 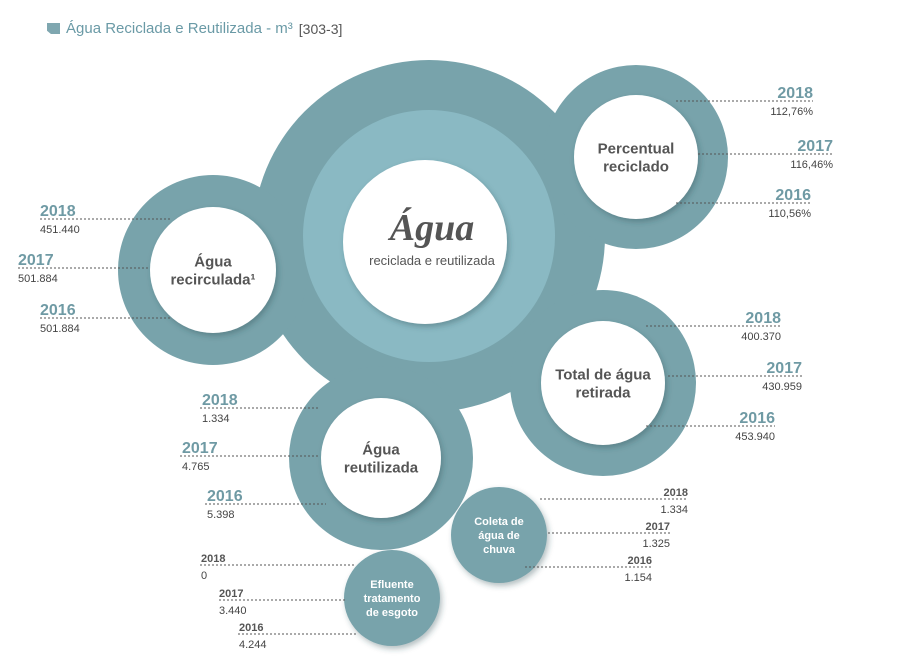 What do you see at coordinates (499, 522) in the screenshot?
I see `node-label-chuva: Coleta de` at bounding box center [499, 522].